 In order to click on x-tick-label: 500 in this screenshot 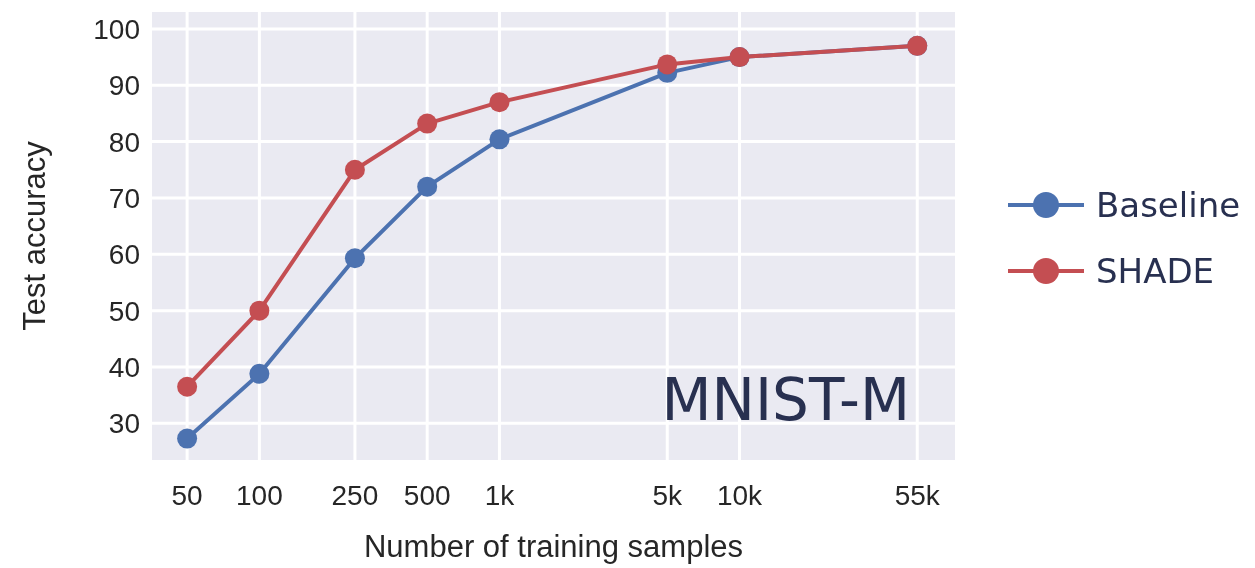, I will do `click(427, 495)`.